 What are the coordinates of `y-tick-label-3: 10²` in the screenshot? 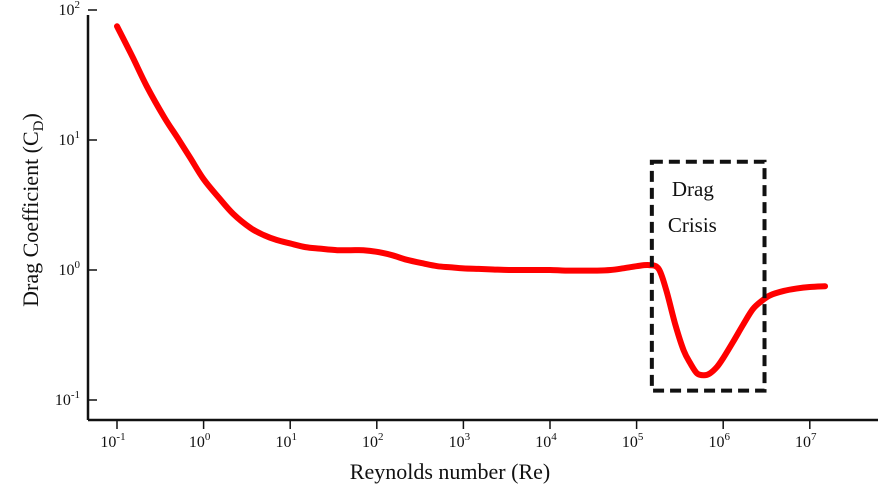 It's located at (70, 9).